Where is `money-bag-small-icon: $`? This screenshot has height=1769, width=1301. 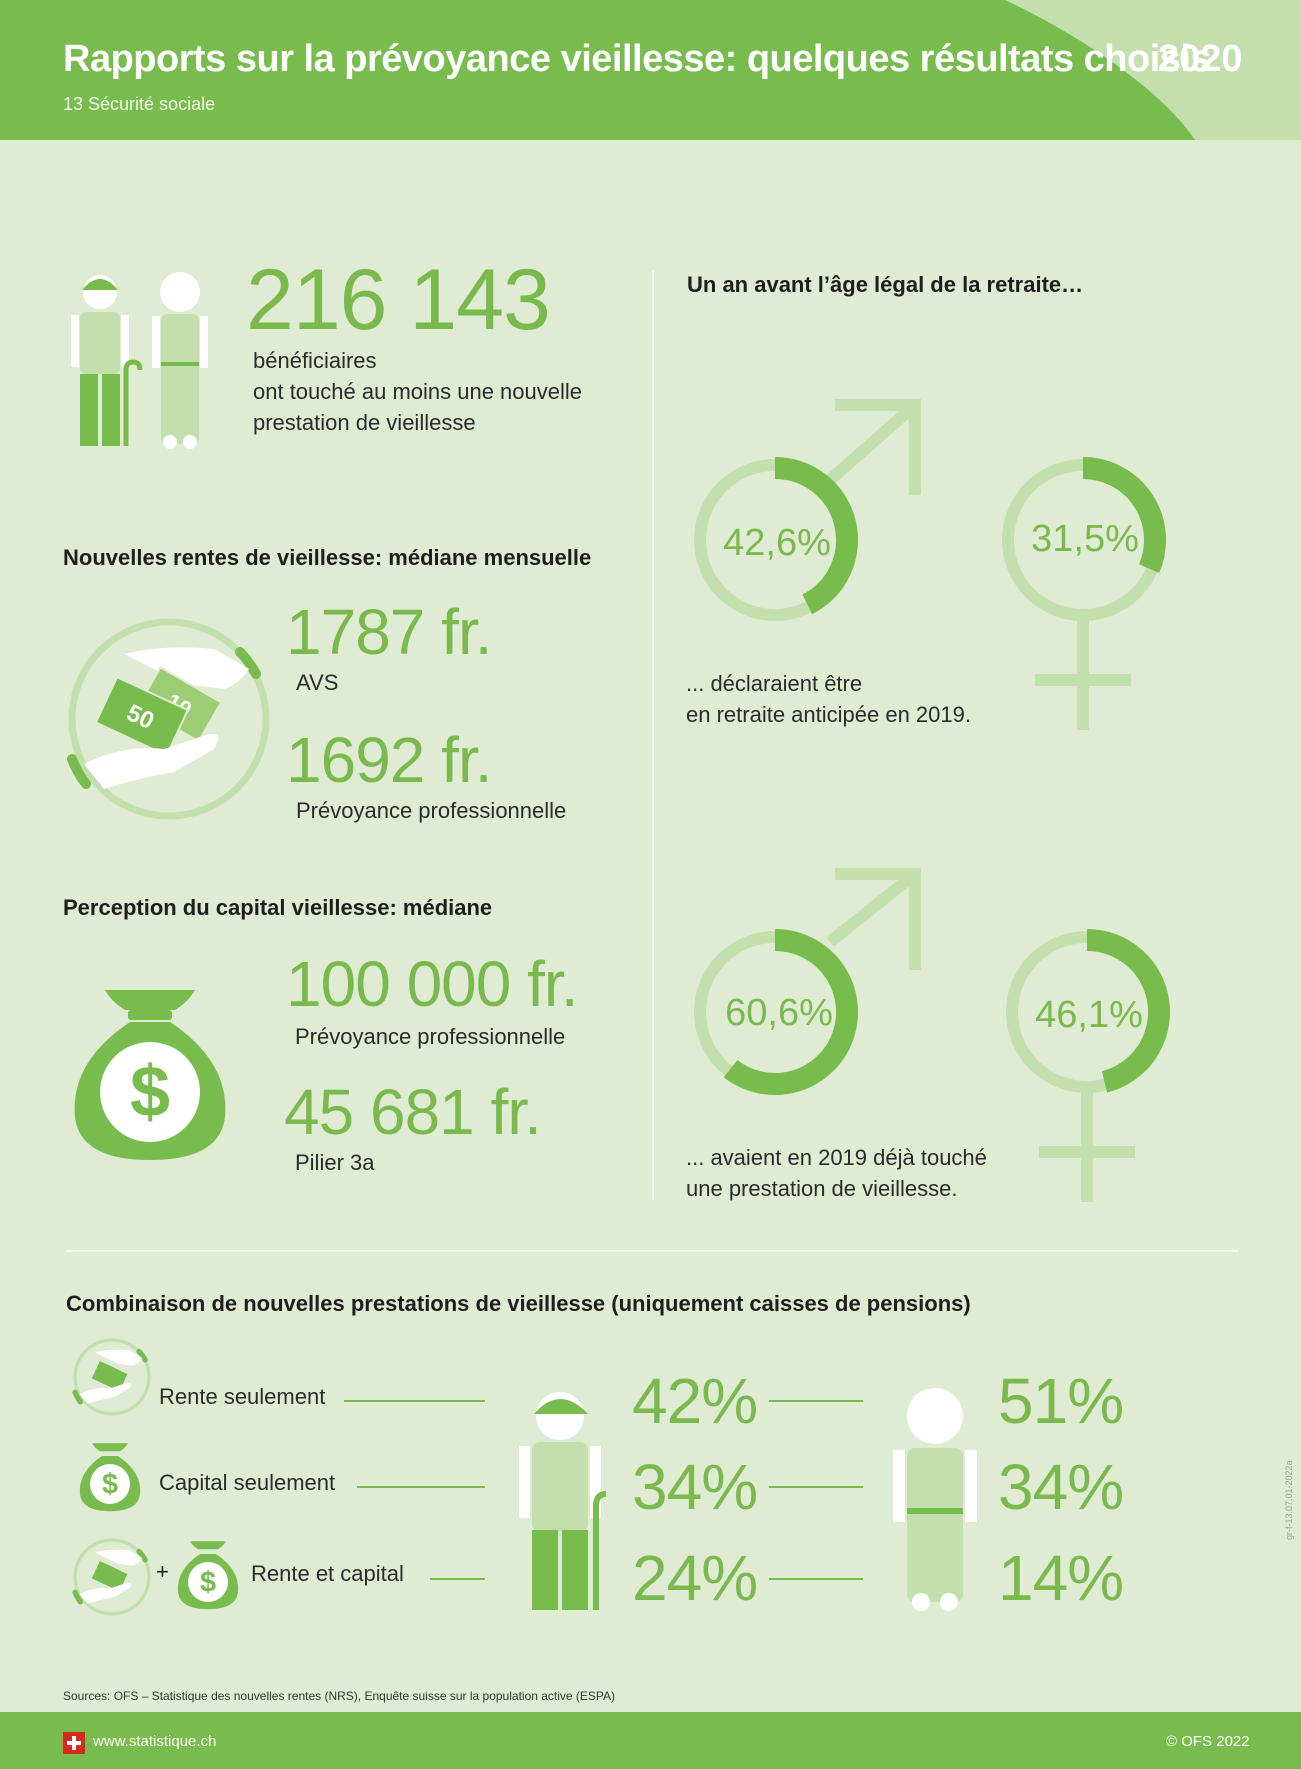
money-bag-small-icon: $ is located at coordinates (110, 1477).